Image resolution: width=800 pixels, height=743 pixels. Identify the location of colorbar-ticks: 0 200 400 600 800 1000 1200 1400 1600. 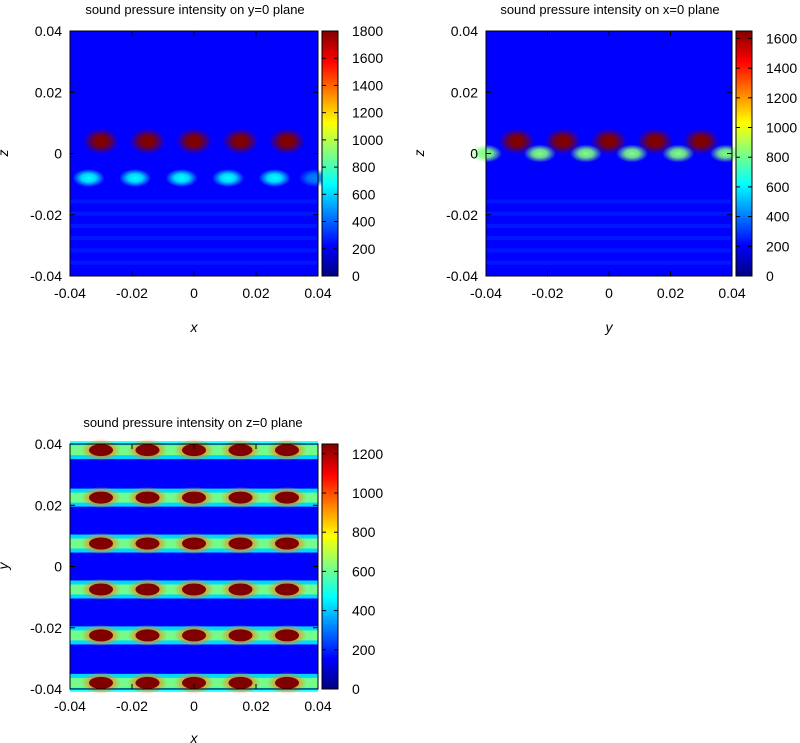
(766, 157).